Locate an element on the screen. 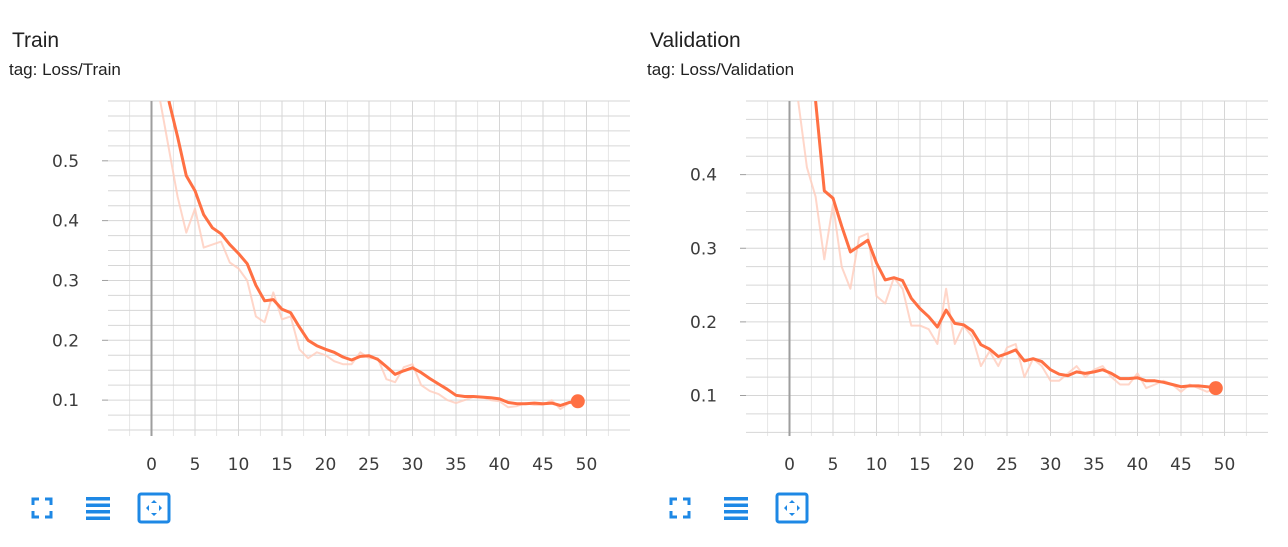 This screenshot has width=1288, height=547. card-title: Train is located at coordinates (36, 40).